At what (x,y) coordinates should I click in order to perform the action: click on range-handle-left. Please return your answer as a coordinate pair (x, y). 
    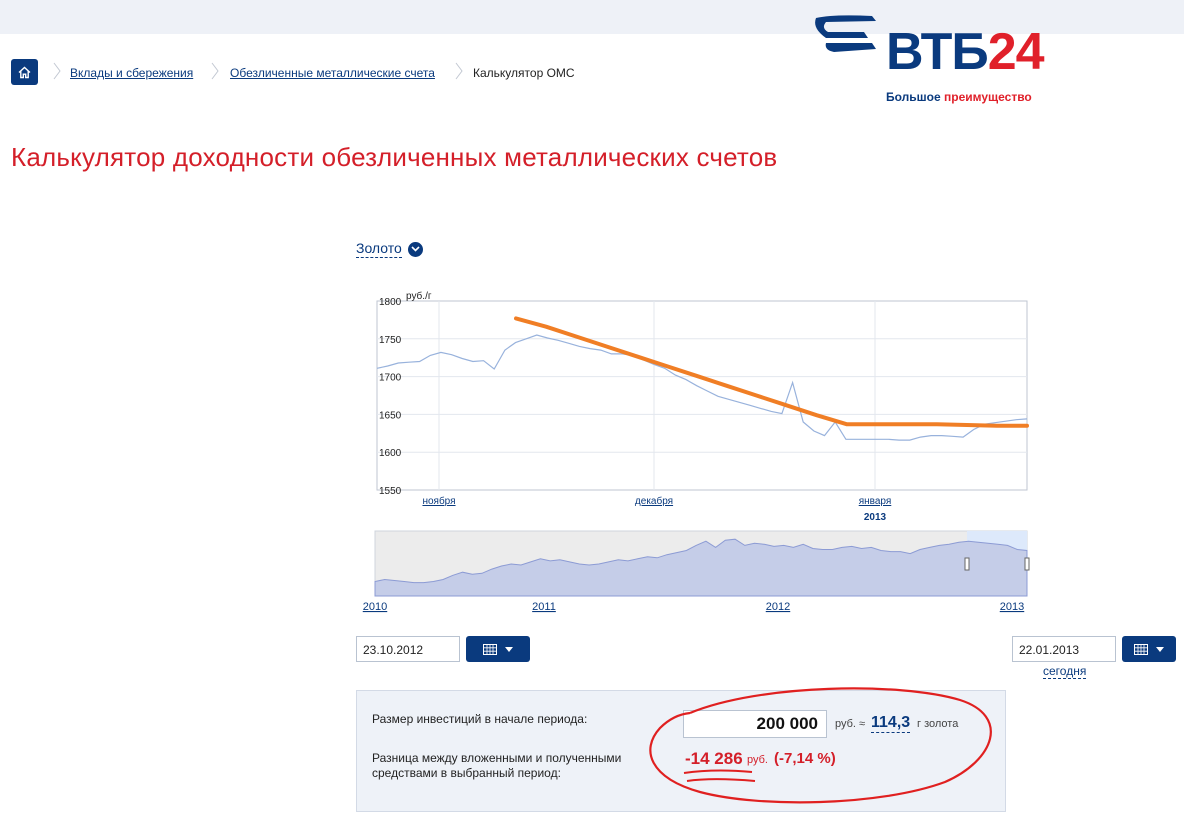
    Looking at the image, I should click on (967, 564).